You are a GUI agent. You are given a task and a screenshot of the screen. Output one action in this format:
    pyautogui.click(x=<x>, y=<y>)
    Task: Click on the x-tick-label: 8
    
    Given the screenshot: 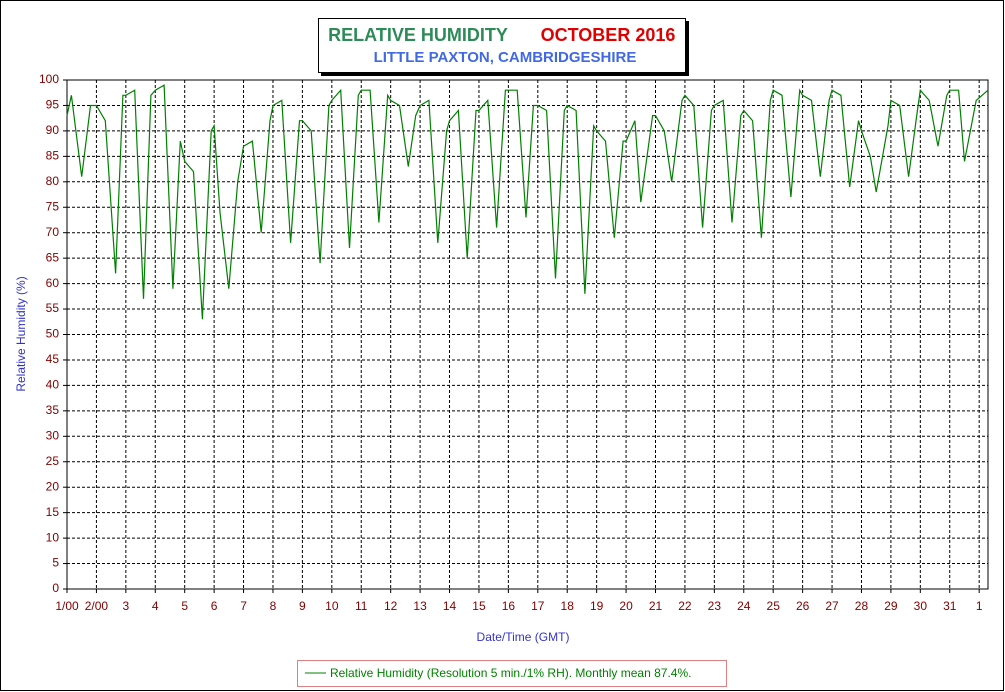 What is the action you would take?
    pyautogui.click(x=273, y=606)
    